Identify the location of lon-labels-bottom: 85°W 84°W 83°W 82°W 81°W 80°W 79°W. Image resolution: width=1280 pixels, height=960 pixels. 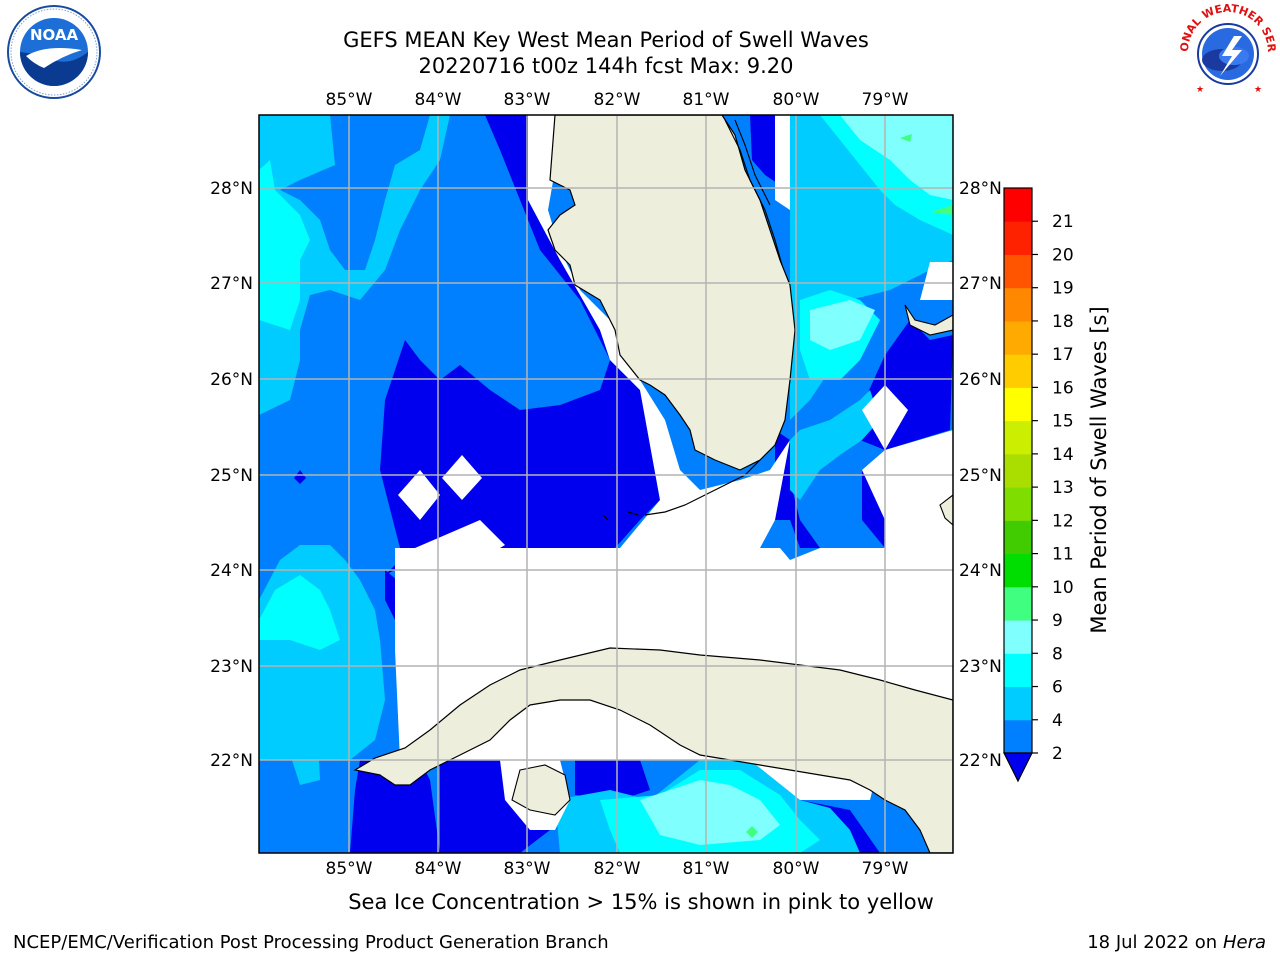
(617, 869).